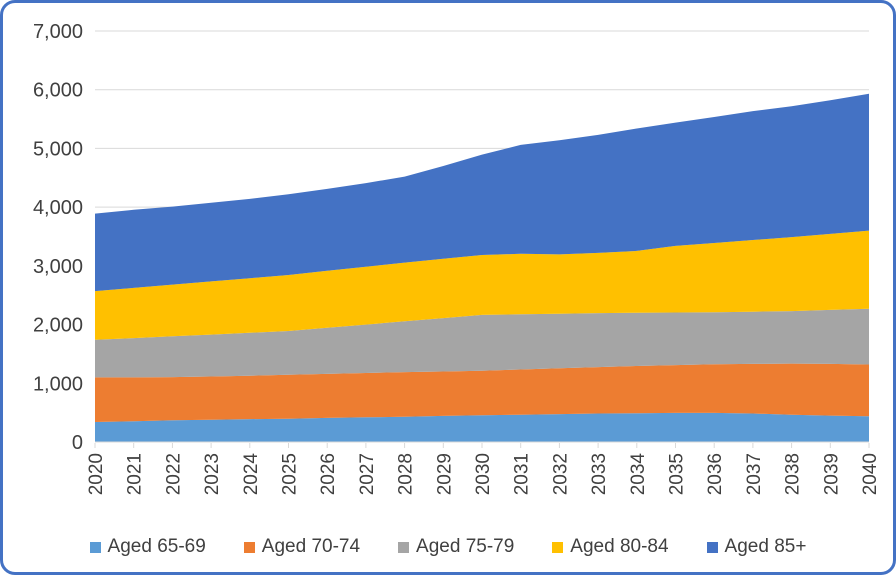 The width and height of the screenshot is (896, 575). Describe the element at coordinates (599, 474) in the screenshot. I see `x-tick-label: 2033` at that location.